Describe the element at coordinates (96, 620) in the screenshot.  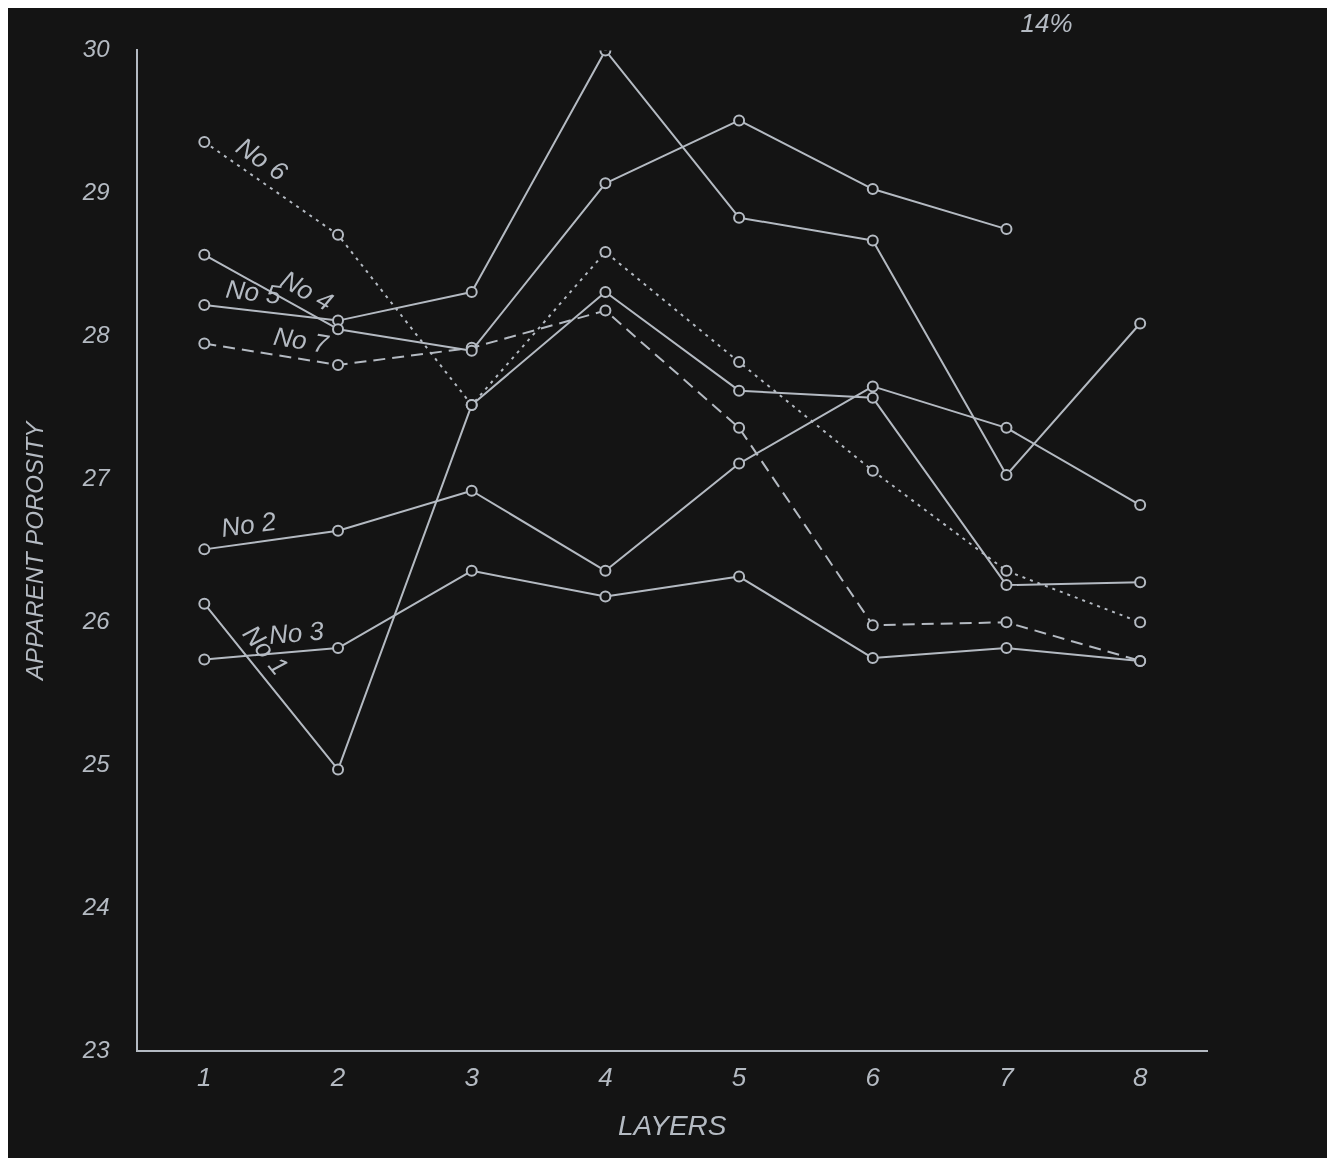
I see `y-tick-label: 26` at that location.